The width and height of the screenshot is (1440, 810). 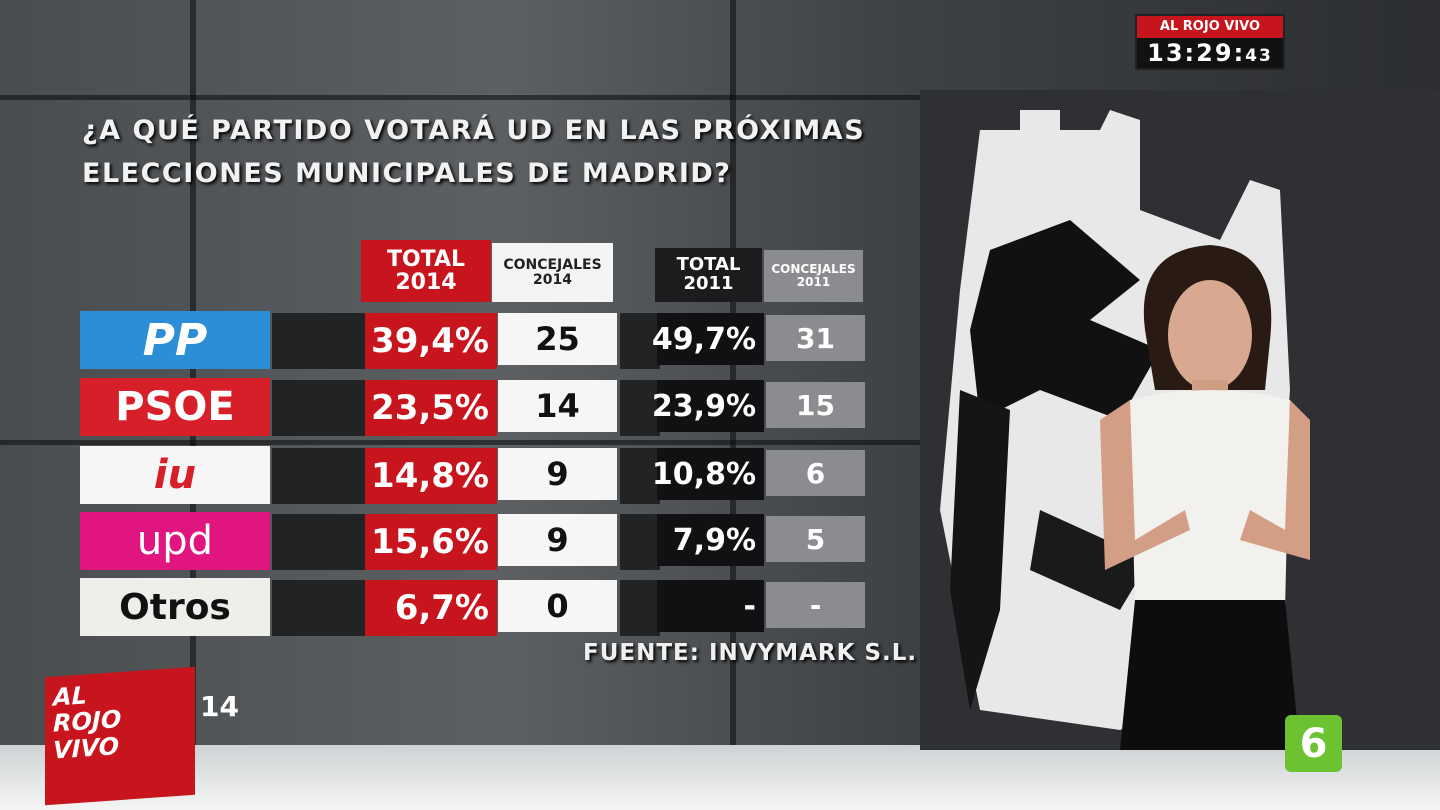 What do you see at coordinates (407, 173) in the screenshot?
I see `title-line: ELECCIONES MUNICIPALES DE MADRID?` at bounding box center [407, 173].